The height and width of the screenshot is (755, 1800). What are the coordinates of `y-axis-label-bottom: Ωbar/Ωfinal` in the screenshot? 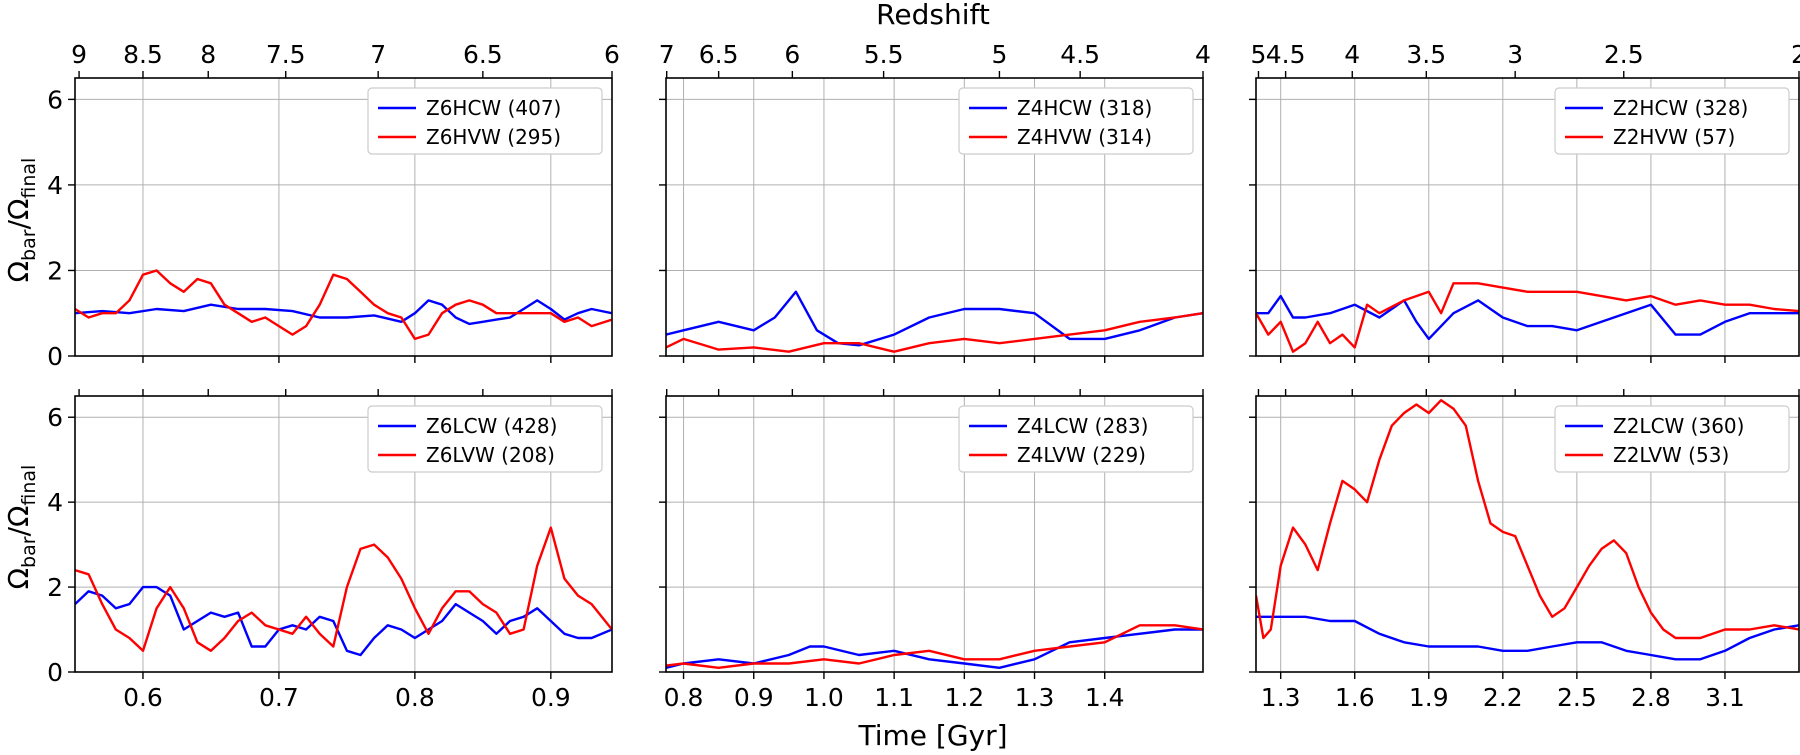 It's located at (21, 527).